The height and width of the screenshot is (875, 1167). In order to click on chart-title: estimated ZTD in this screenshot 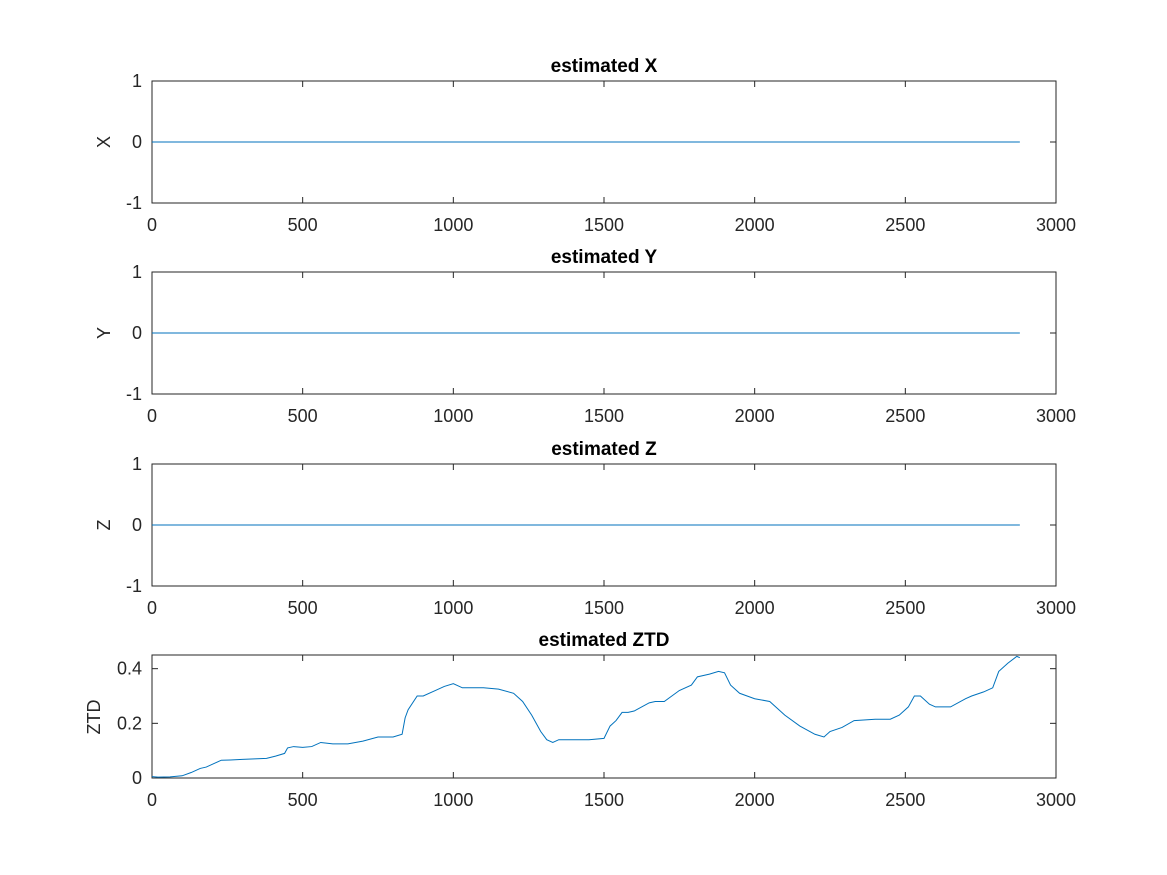, I will do `click(604, 640)`.